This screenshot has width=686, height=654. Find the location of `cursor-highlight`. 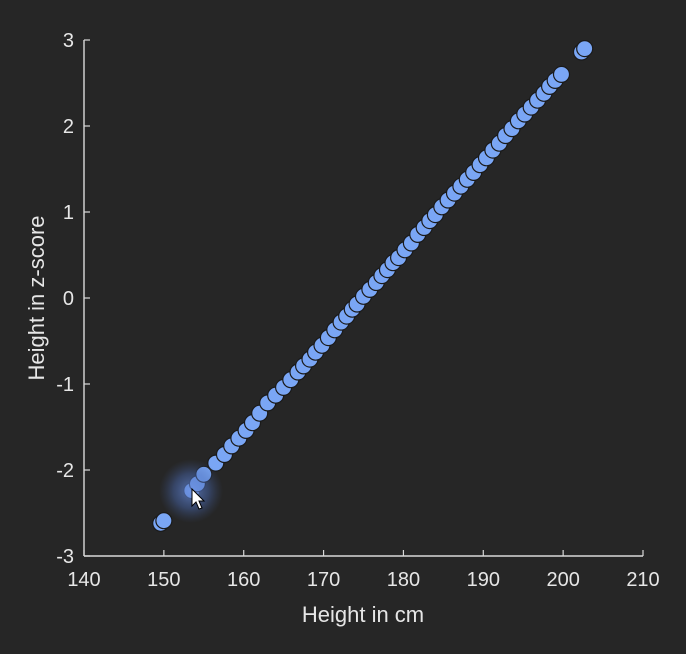

cursor-highlight is located at coordinates (191, 491).